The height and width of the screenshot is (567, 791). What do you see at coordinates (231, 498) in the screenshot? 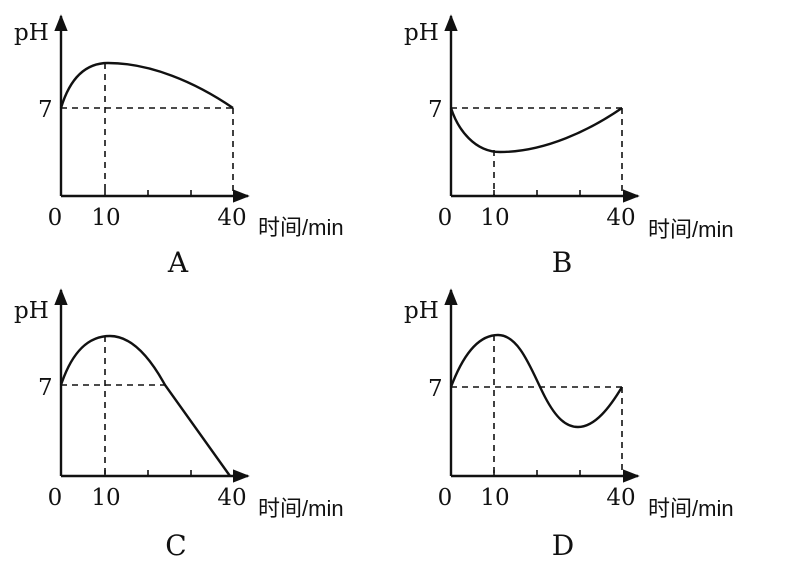
I see `panel-c-tick-40: 40` at bounding box center [231, 498].